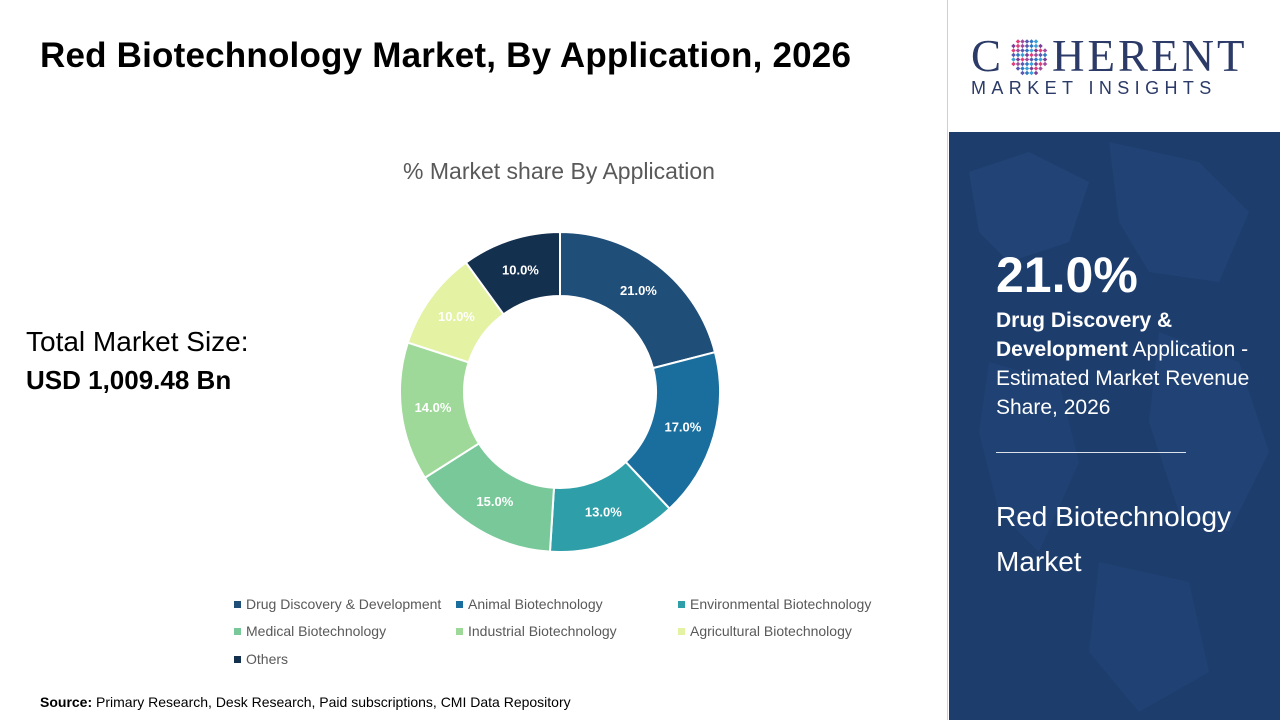 The width and height of the screenshot is (1280, 720). I want to click on donut-chart: 21.0% 17.0% 13.0% 15.0% 14.0% 10.0% 10.0%, so click(560, 391).